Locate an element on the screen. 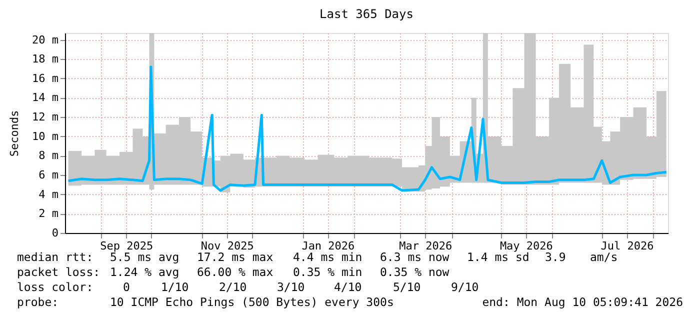 This screenshot has width=697, height=315. x-tick-label: May 2026 is located at coordinates (526, 246).